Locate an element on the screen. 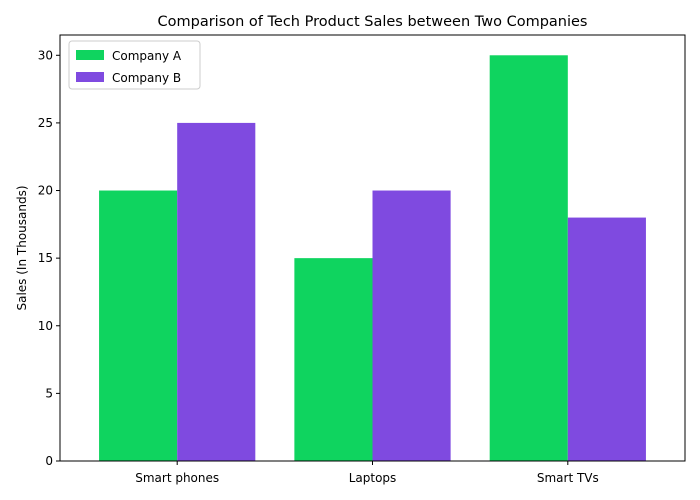  y-axis-label: Sales (In Thousands) is located at coordinates (22, 247).